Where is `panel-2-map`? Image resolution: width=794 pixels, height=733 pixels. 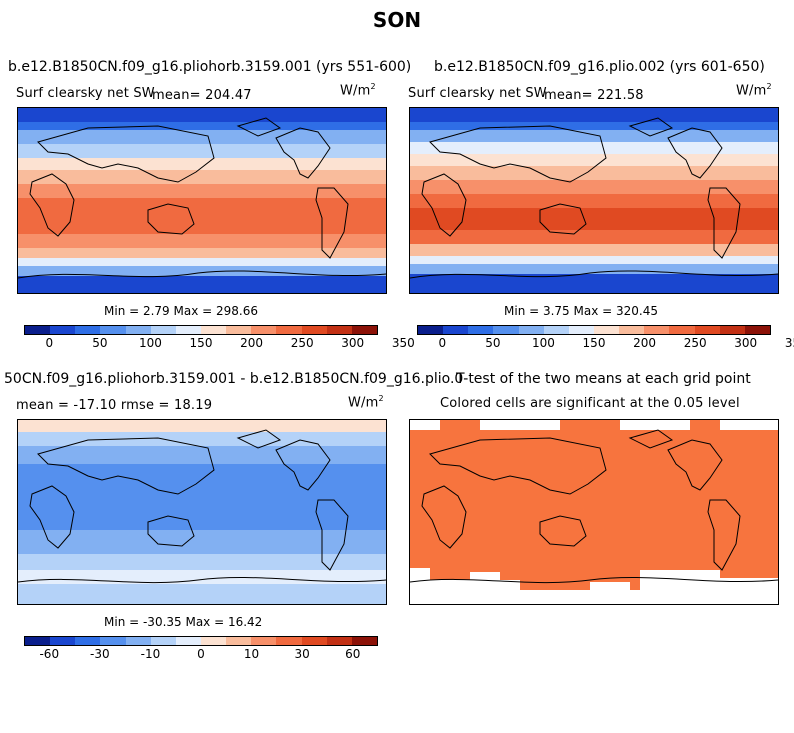 panel-2-map is located at coordinates (594, 200).